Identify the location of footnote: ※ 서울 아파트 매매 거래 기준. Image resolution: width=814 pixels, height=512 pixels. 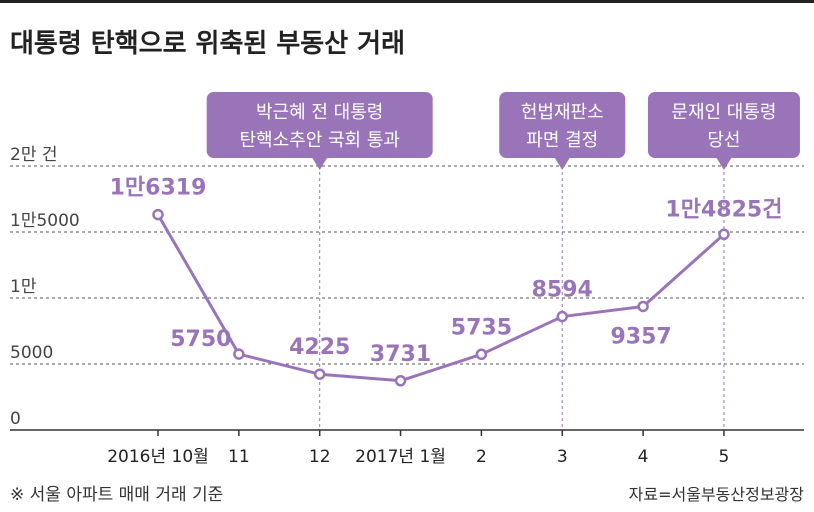
(116, 495).